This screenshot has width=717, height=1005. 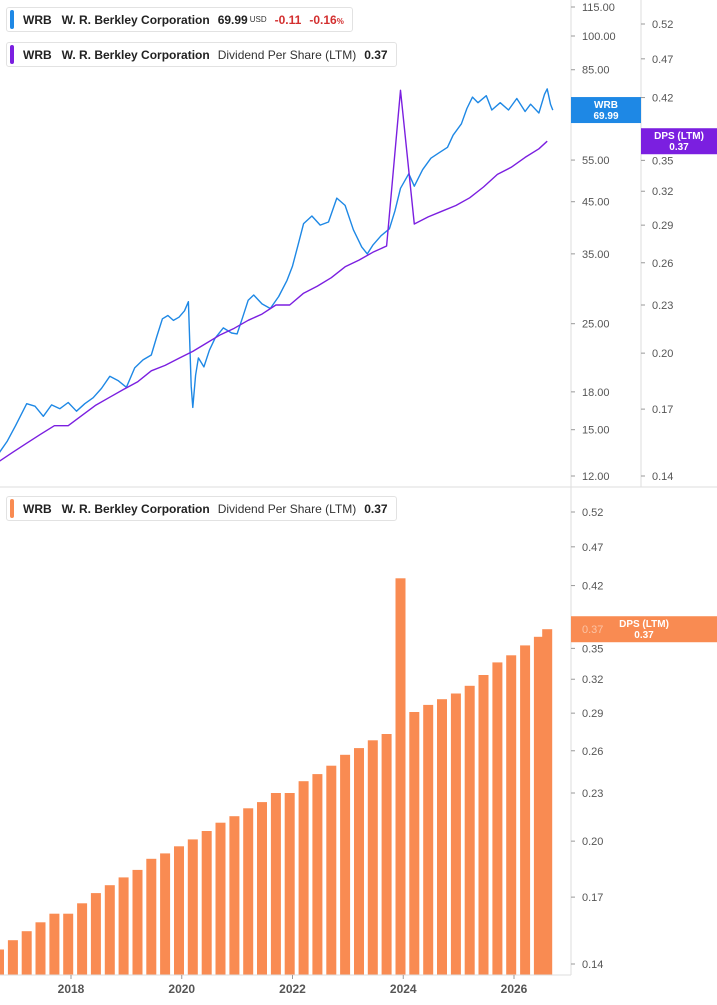 I want to click on dps-bar-swatch, so click(x=12, y=508).